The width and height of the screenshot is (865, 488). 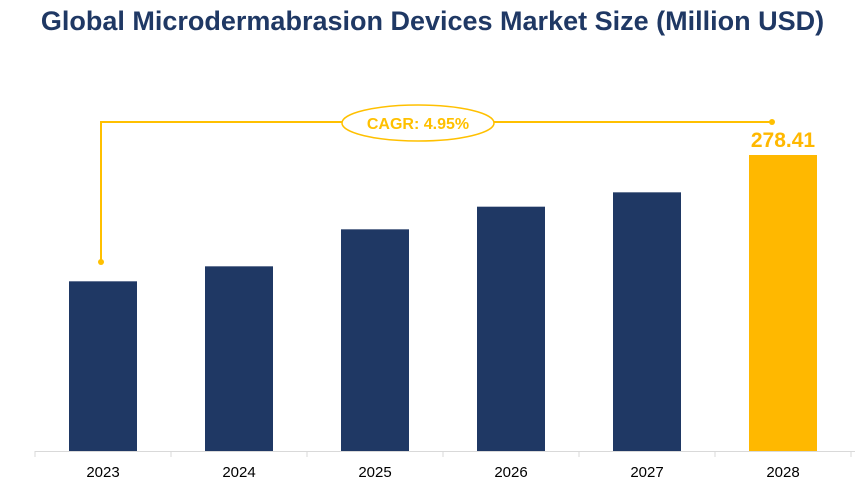 I want to click on cagr-ellipse, so click(x=418, y=123).